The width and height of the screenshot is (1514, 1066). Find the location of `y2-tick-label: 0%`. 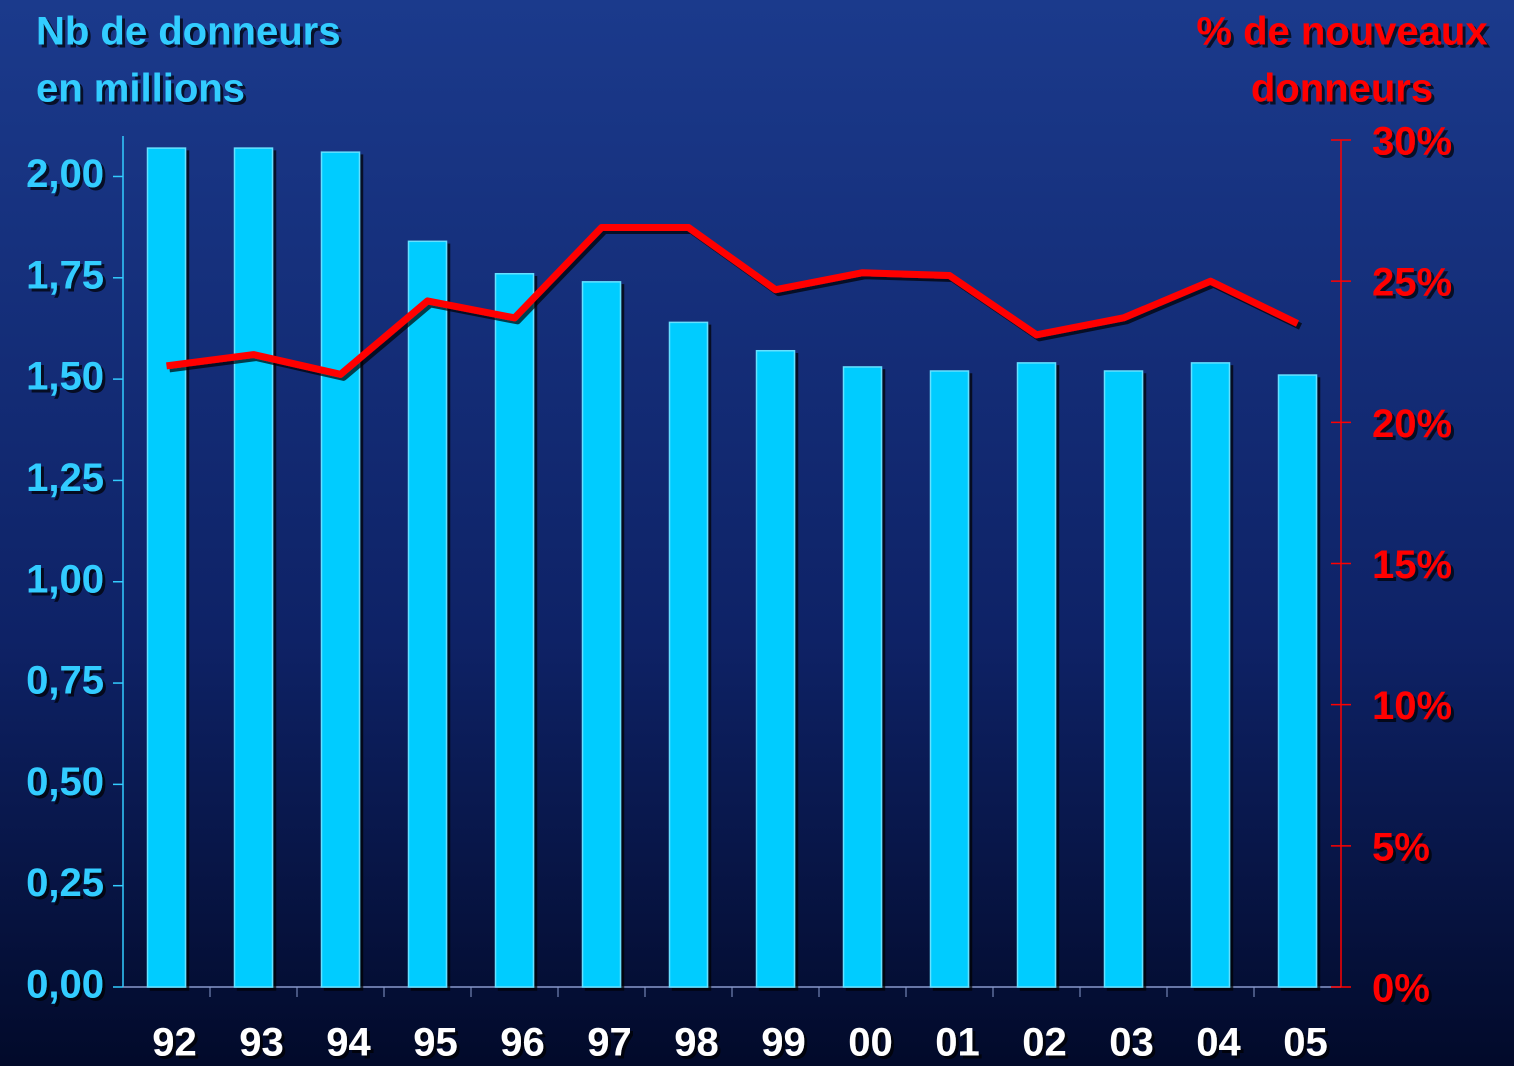

y2-tick-label: 0% is located at coordinates (1401, 989).